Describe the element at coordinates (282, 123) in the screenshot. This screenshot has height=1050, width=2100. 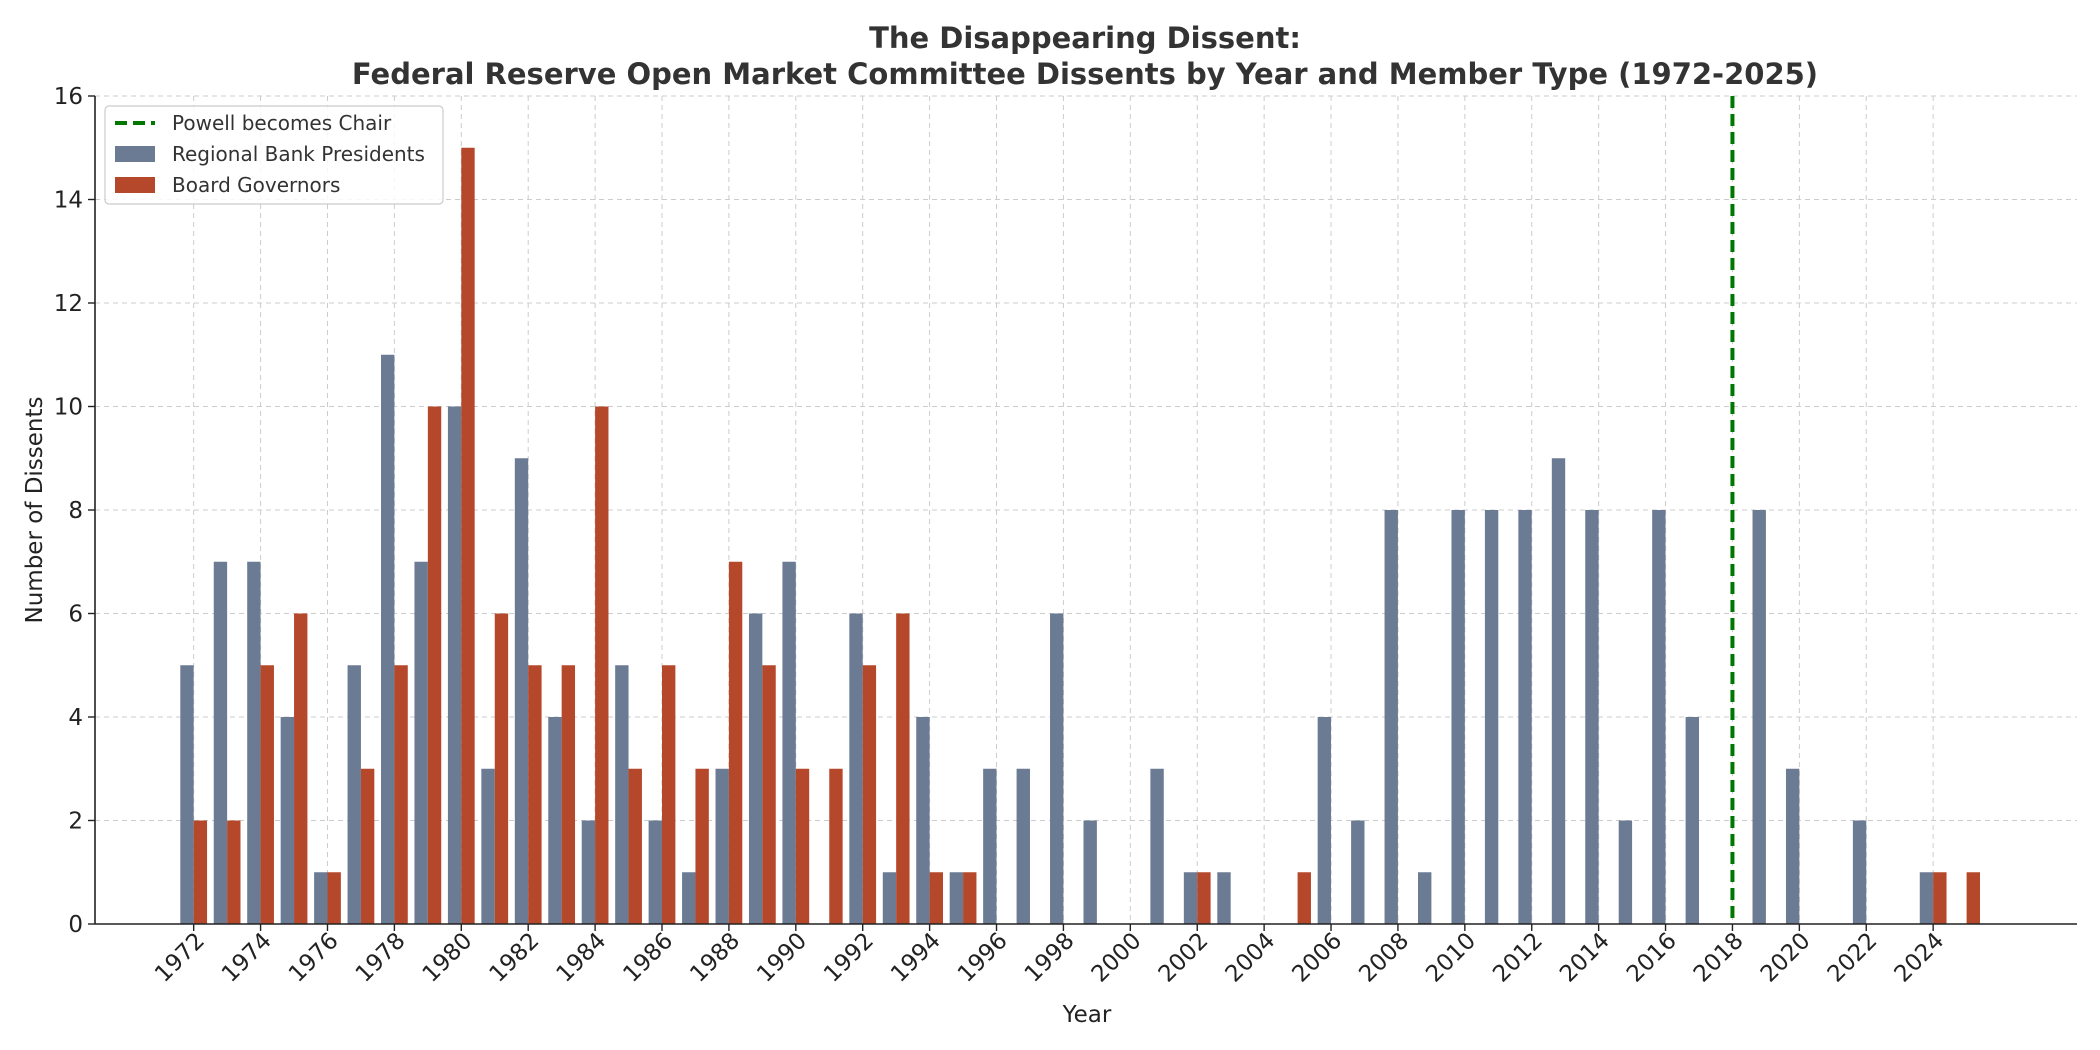
I see `legend-powell-label: Powell becomes Chair` at that location.